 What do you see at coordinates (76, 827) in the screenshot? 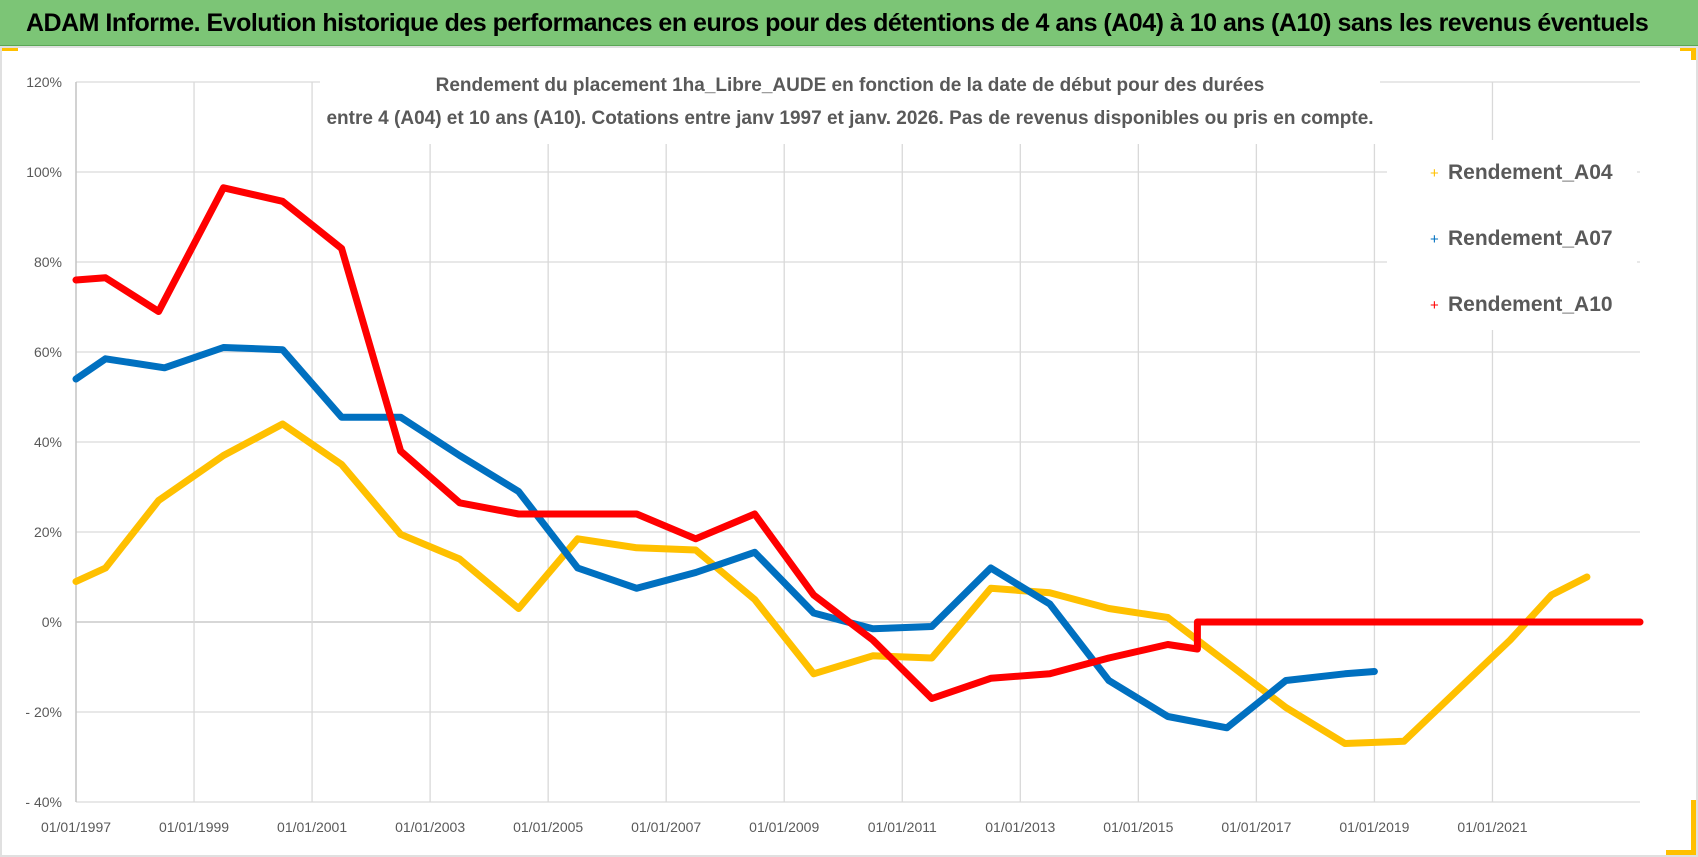
I see `x-tick-label: 01/01/1997` at bounding box center [76, 827].